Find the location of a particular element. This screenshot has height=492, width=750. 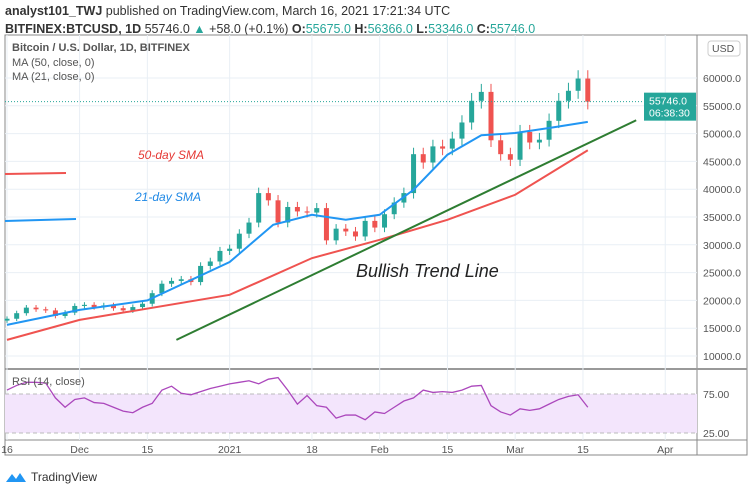

tradingview-logo-icon is located at coordinates (16, 477).